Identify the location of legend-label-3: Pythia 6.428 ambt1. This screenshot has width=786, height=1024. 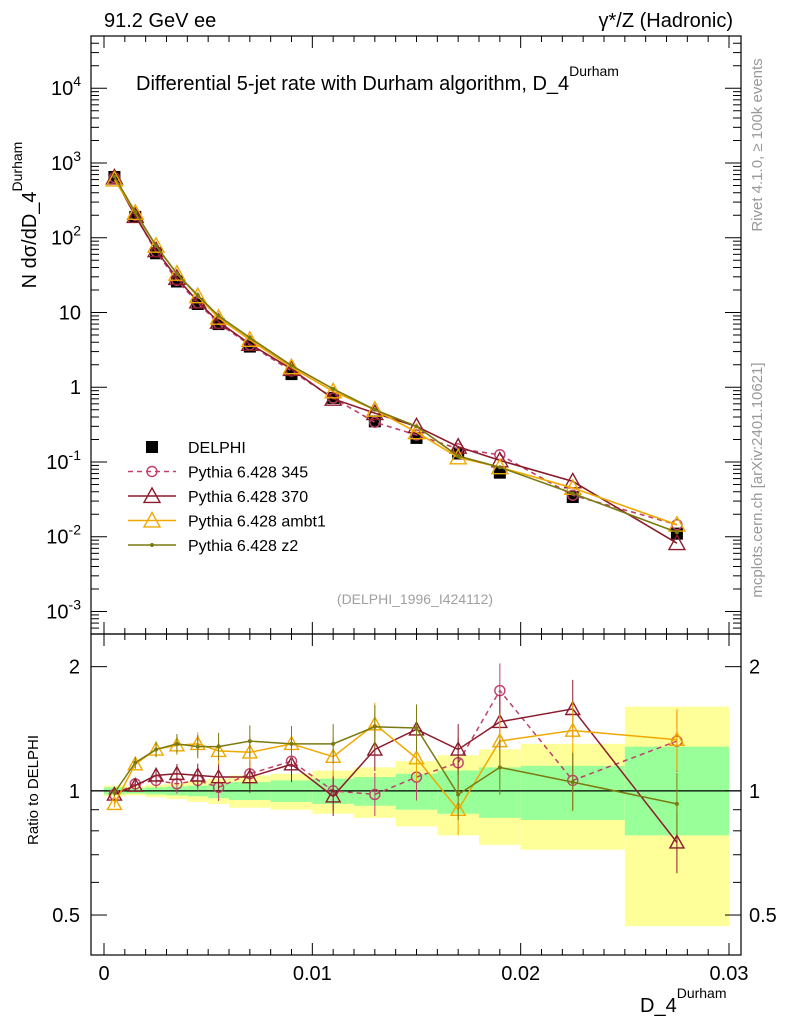
(257, 522).